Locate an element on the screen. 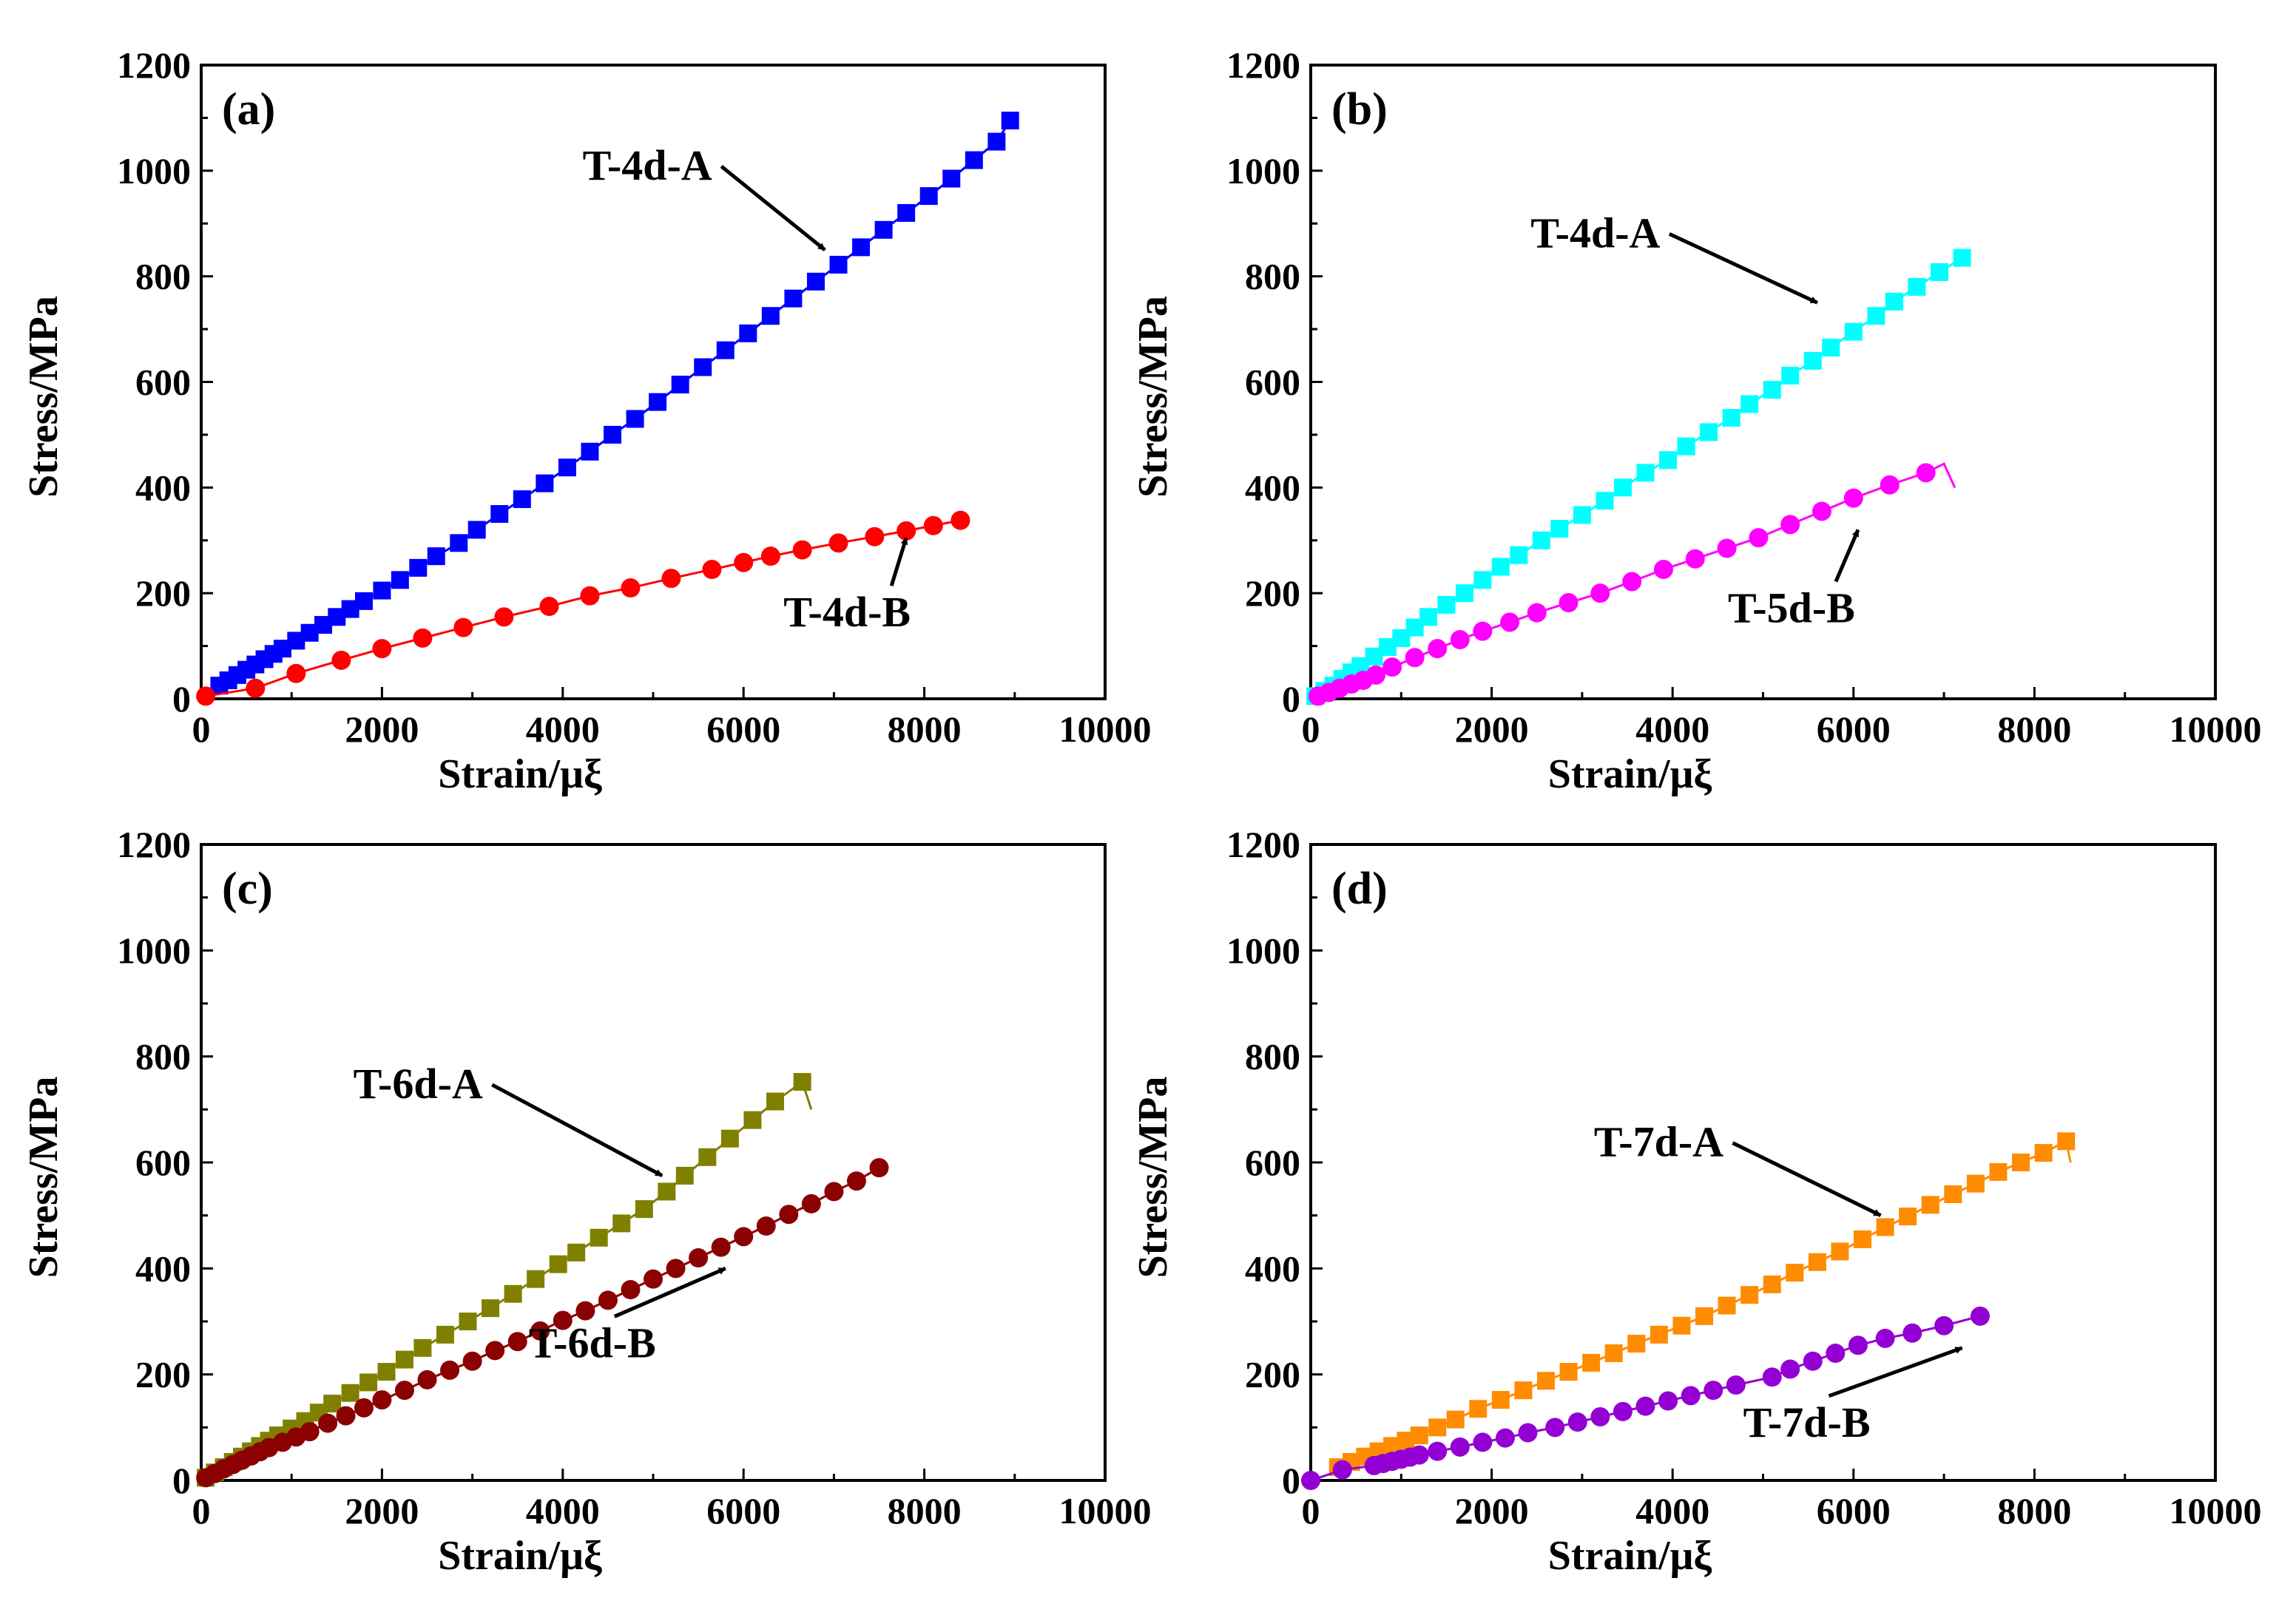  y-tick-label: 600 is located at coordinates (1272, 1162).